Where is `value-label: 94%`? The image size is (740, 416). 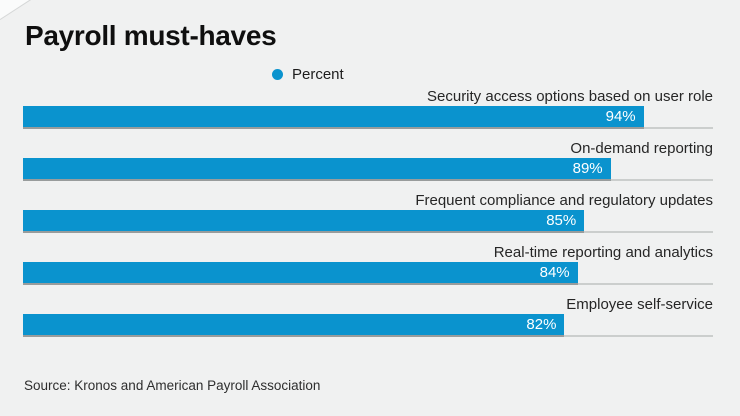 value-label: 94% is located at coordinates (620, 116).